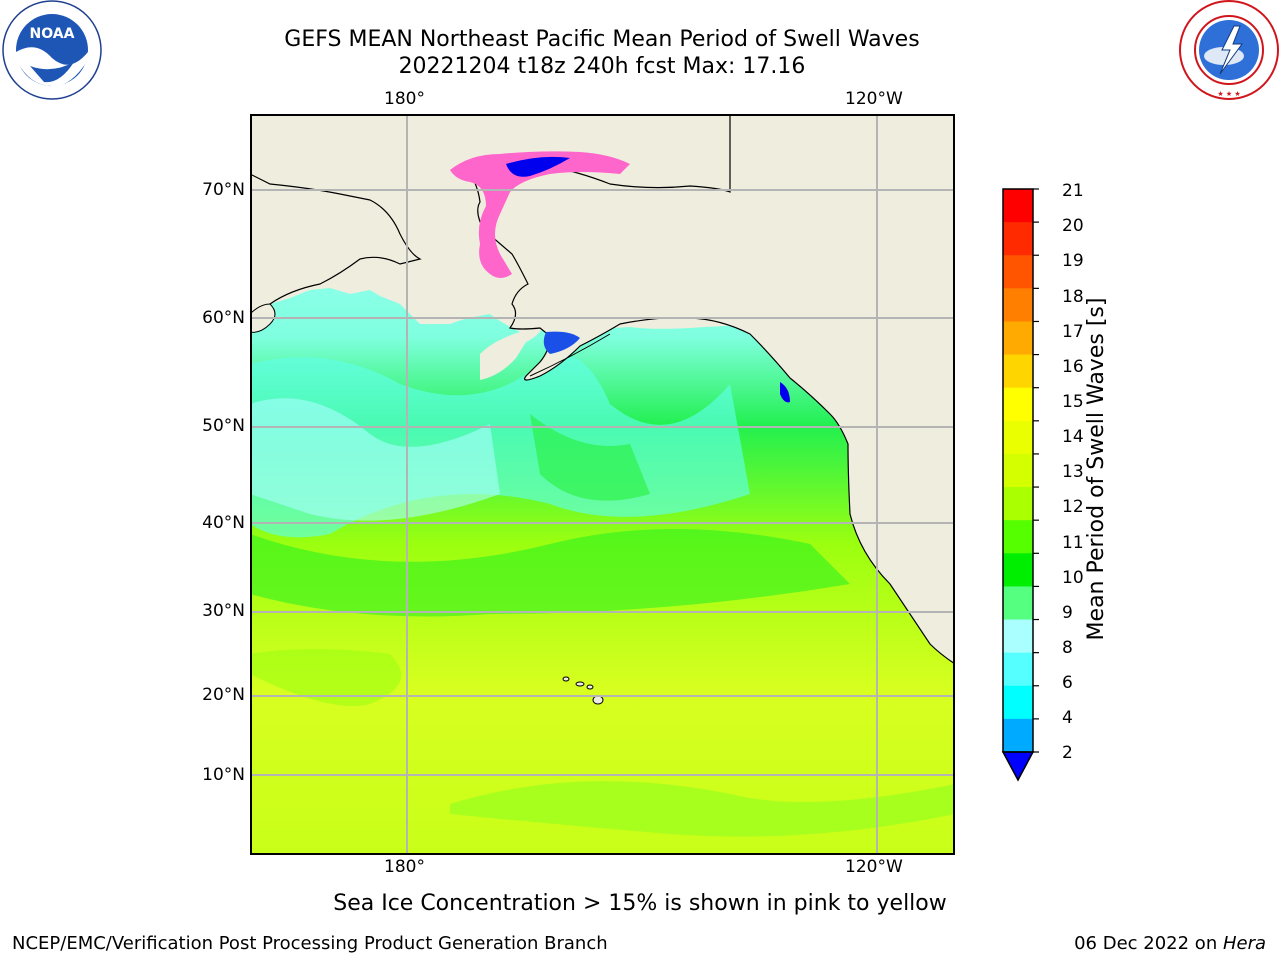 The width and height of the screenshot is (1280, 960). What do you see at coordinates (874, 99) in the screenshot?
I see `lon-label-top-120w: 120°W` at bounding box center [874, 99].